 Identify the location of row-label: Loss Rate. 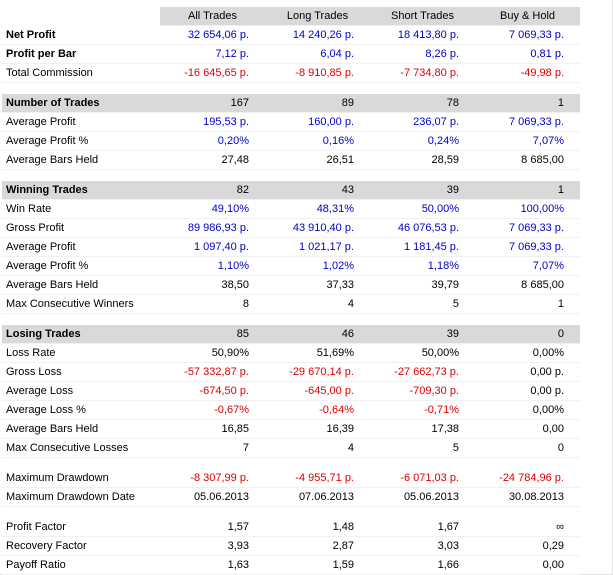
(81, 353).